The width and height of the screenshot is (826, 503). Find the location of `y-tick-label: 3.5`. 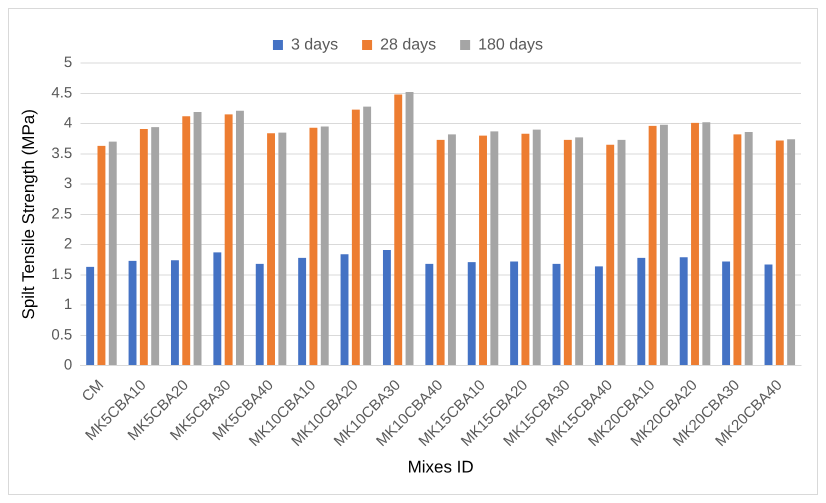

y-tick-label: 3.5 is located at coordinates (61, 153).